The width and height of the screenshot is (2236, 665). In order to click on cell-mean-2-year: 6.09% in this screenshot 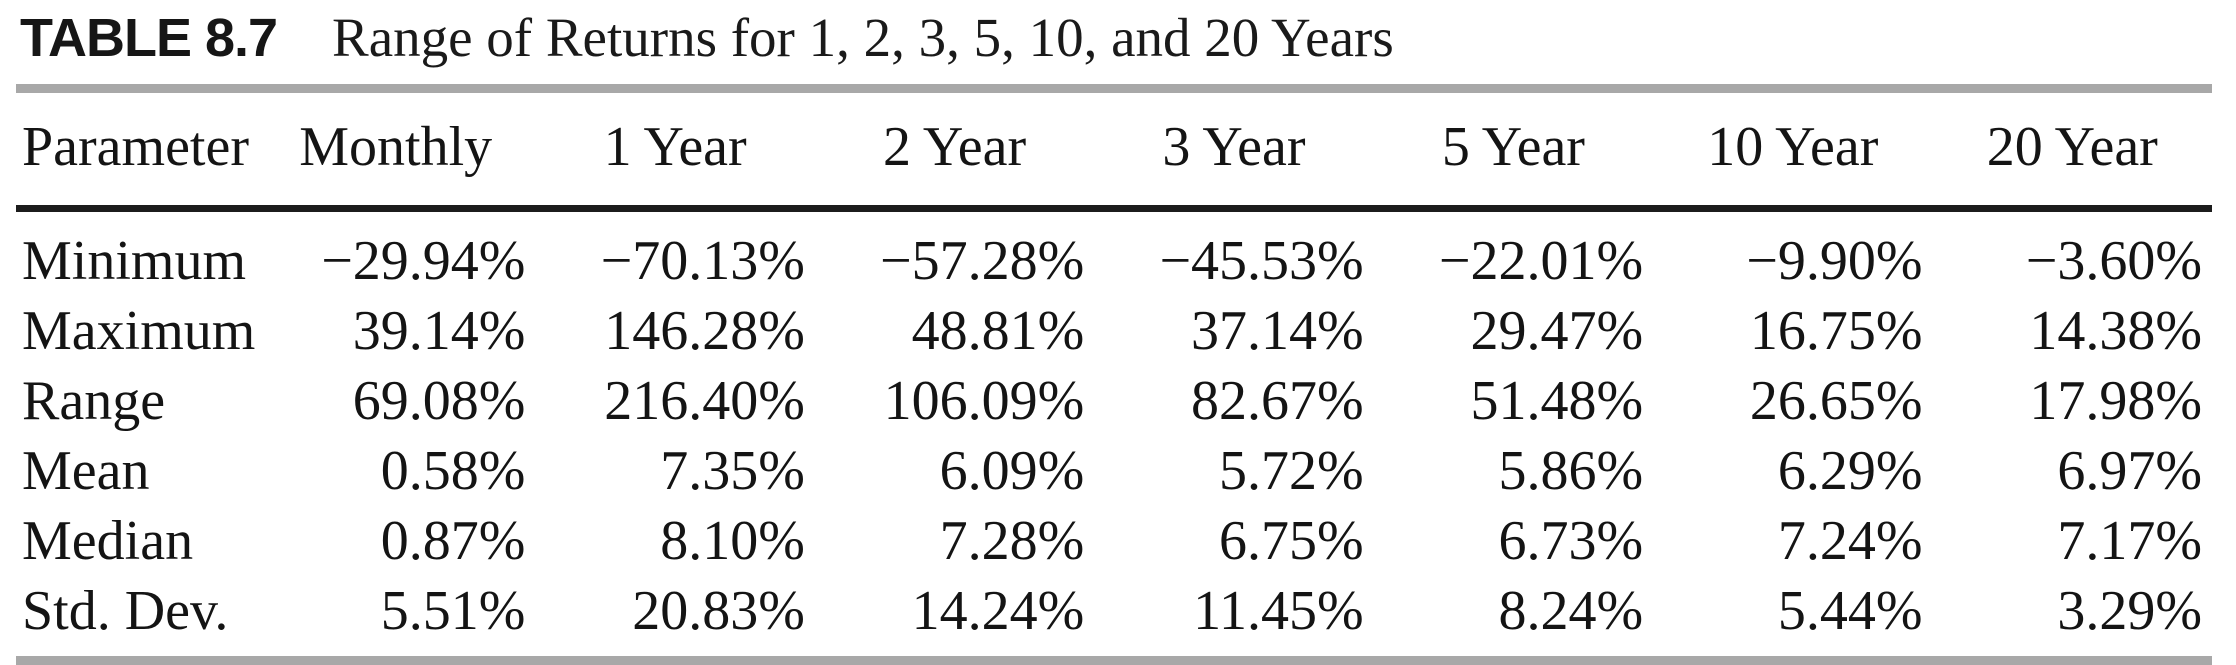, I will do `click(1012, 471)`.